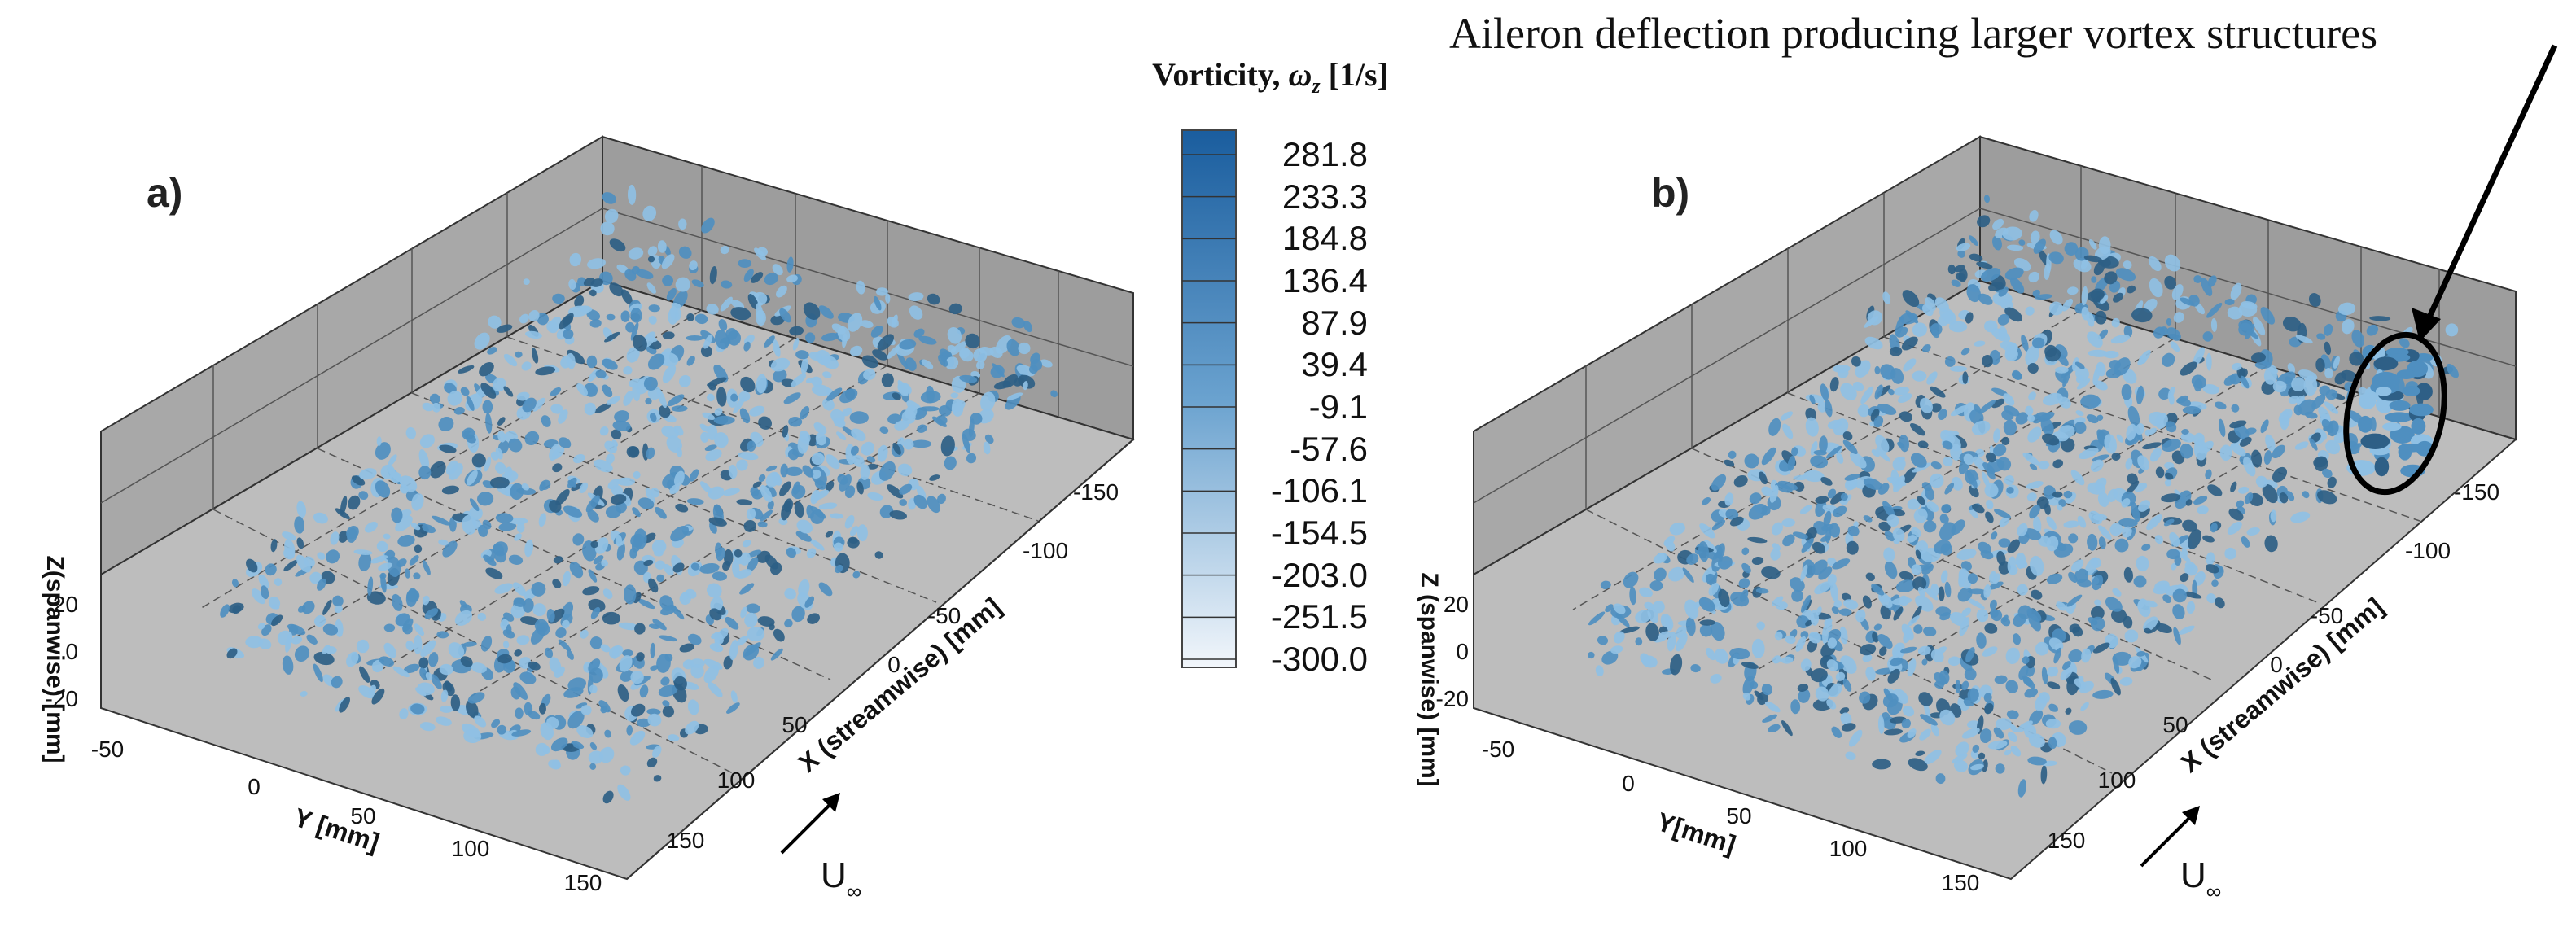 This screenshot has height=927, width=2576. I want to click on panel-a-flow-label: U∞, so click(841, 879).